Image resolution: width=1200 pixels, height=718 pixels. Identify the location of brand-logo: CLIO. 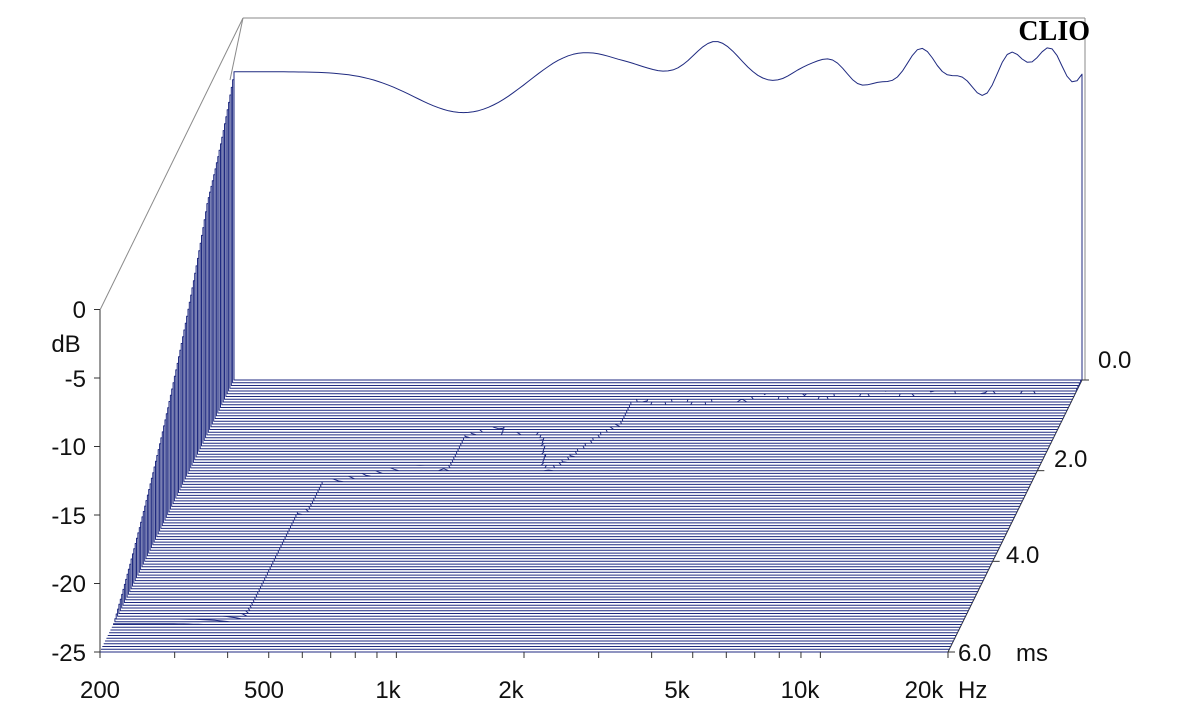
(1054, 31).